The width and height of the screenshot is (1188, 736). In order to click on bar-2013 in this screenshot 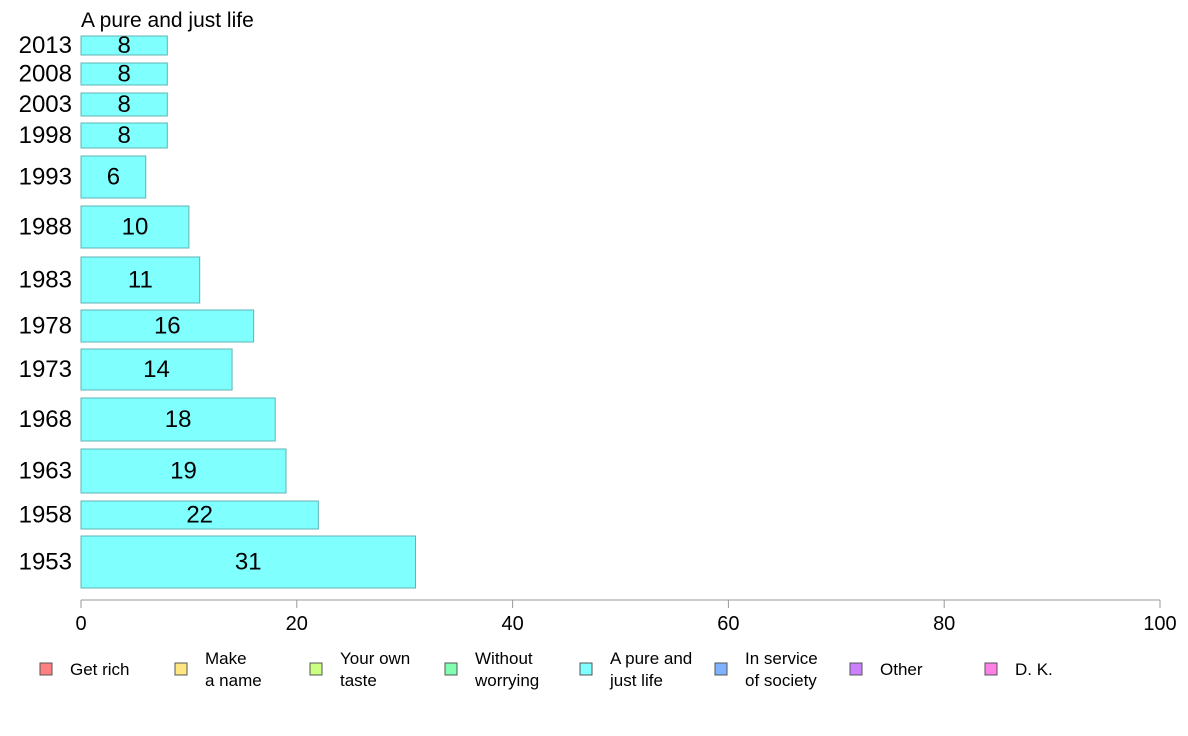, I will do `click(124, 45)`.